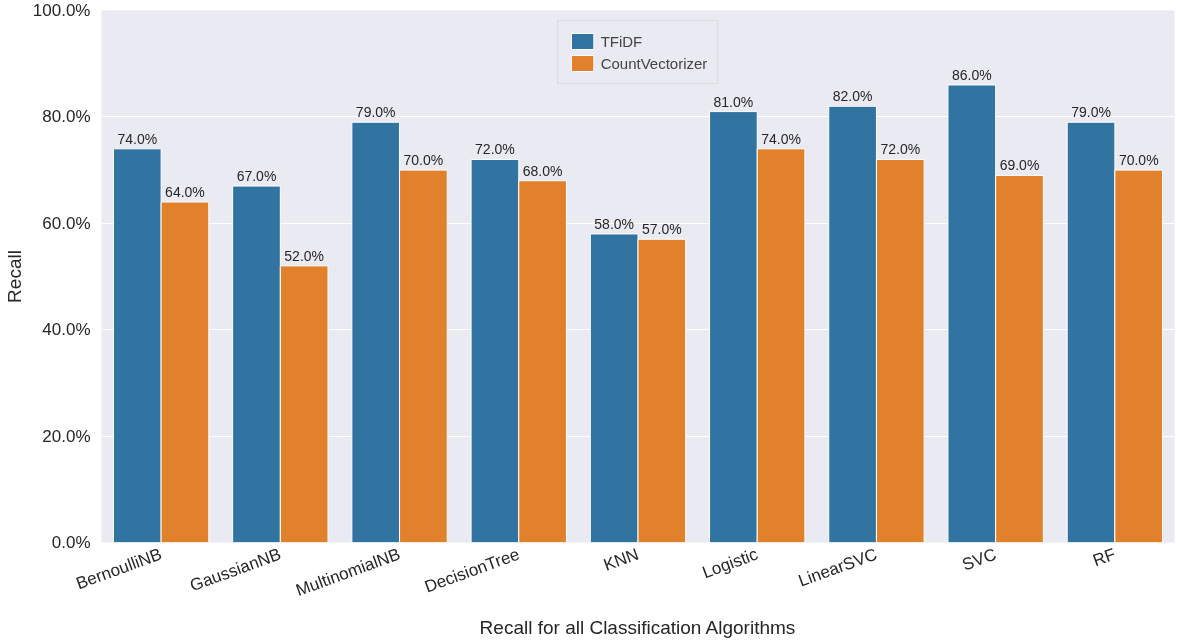 The width and height of the screenshot is (1179, 640). Describe the element at coordinates (733, 101) in the screenshot. I see `data-label: 81.0%` at that location.